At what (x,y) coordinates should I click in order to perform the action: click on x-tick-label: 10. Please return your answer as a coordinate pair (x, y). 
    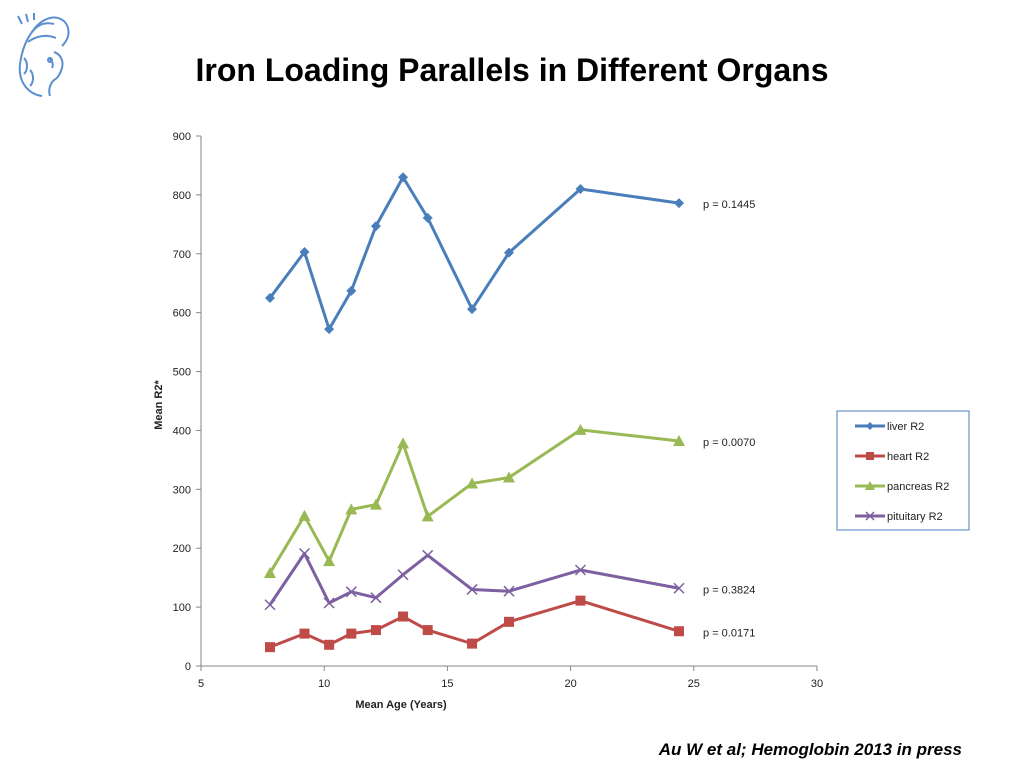
    Looking at the image, I should click on (324, 684).